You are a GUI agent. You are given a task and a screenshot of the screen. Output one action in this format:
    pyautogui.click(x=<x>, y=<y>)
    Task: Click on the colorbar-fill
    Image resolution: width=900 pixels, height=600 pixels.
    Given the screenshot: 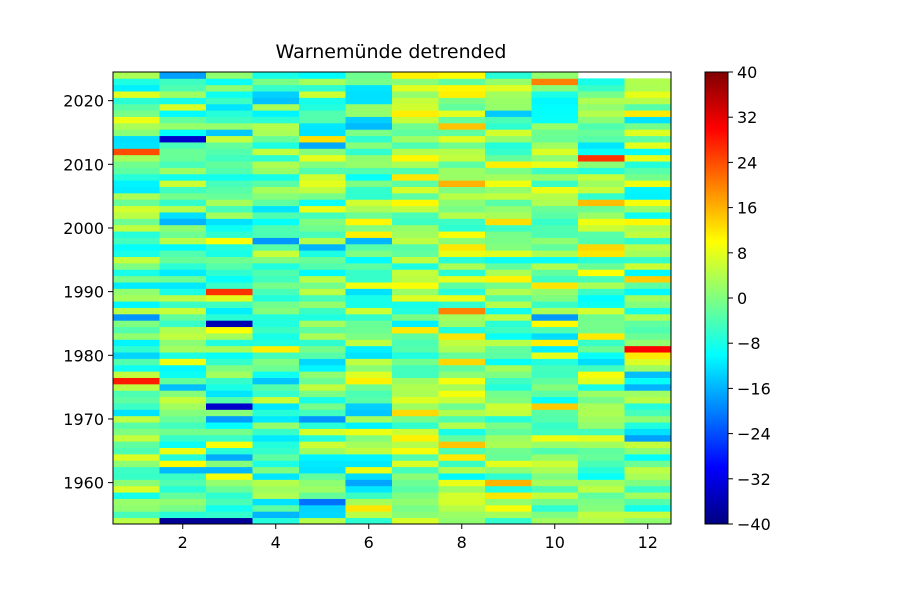 What is the action you would take?
    pyautogui.click(x=716, y=298)
    